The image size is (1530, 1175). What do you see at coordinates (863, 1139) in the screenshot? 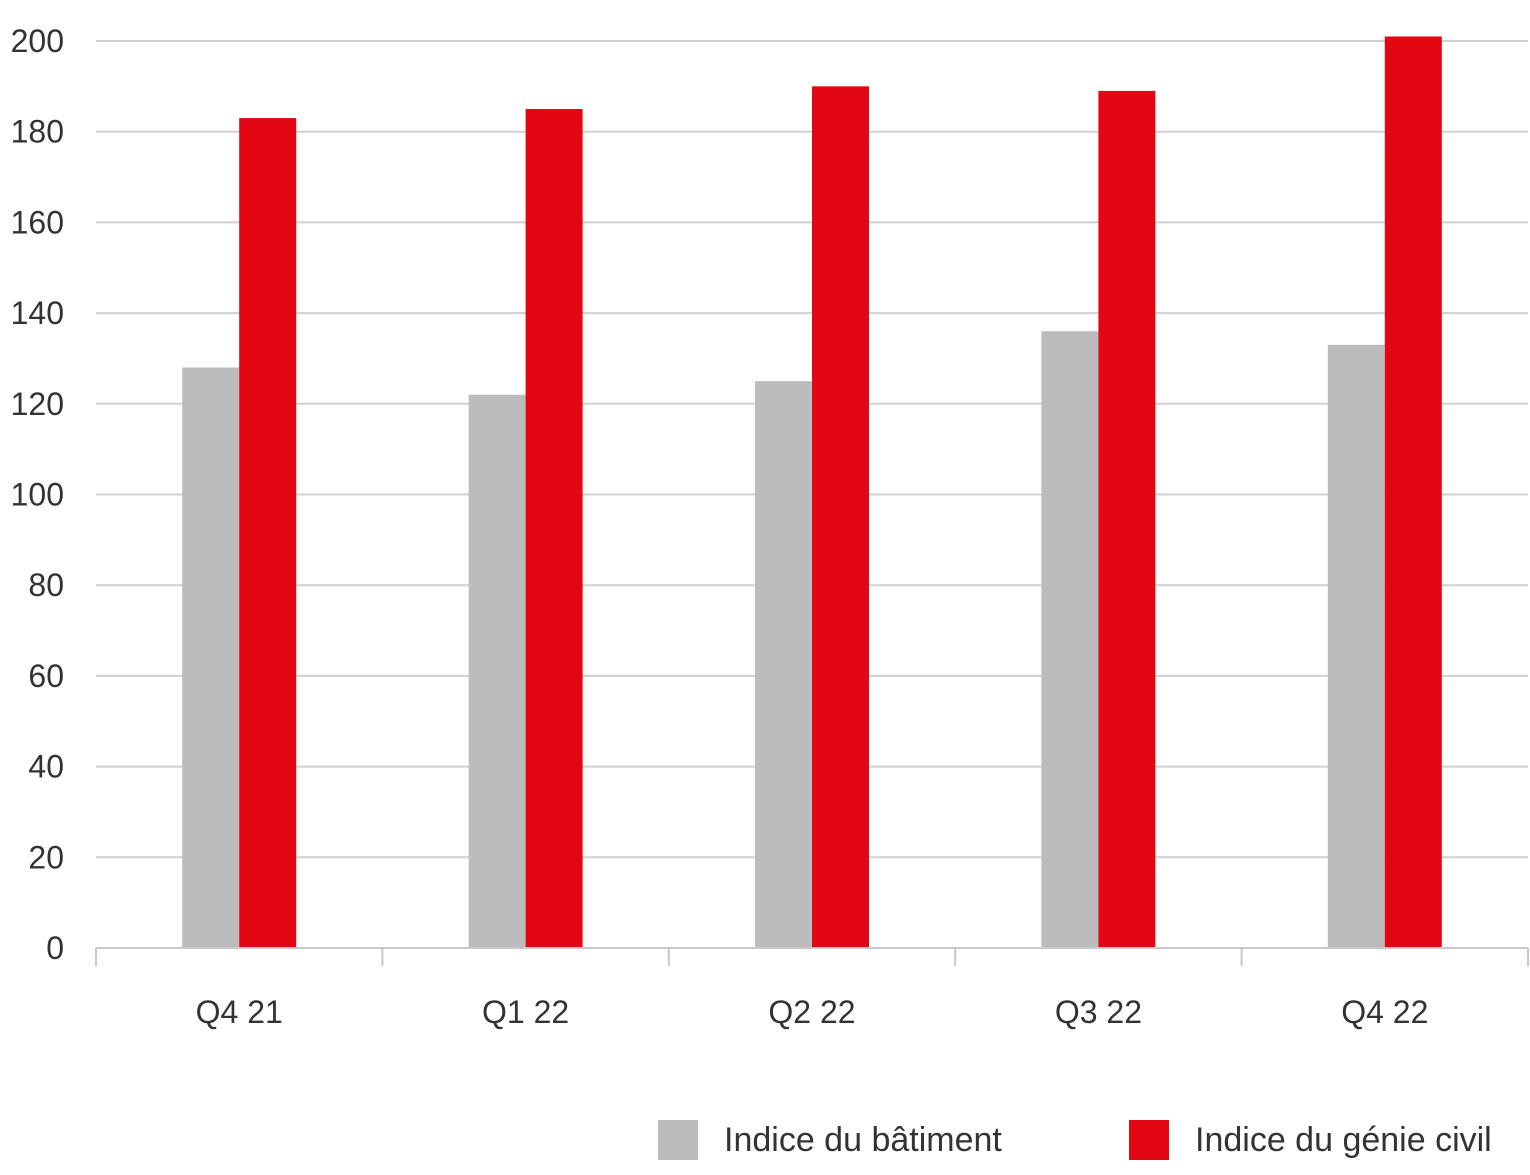
I see `legend-label-batiment: Indice du bâtiment` at bounding box center [863, 1139].